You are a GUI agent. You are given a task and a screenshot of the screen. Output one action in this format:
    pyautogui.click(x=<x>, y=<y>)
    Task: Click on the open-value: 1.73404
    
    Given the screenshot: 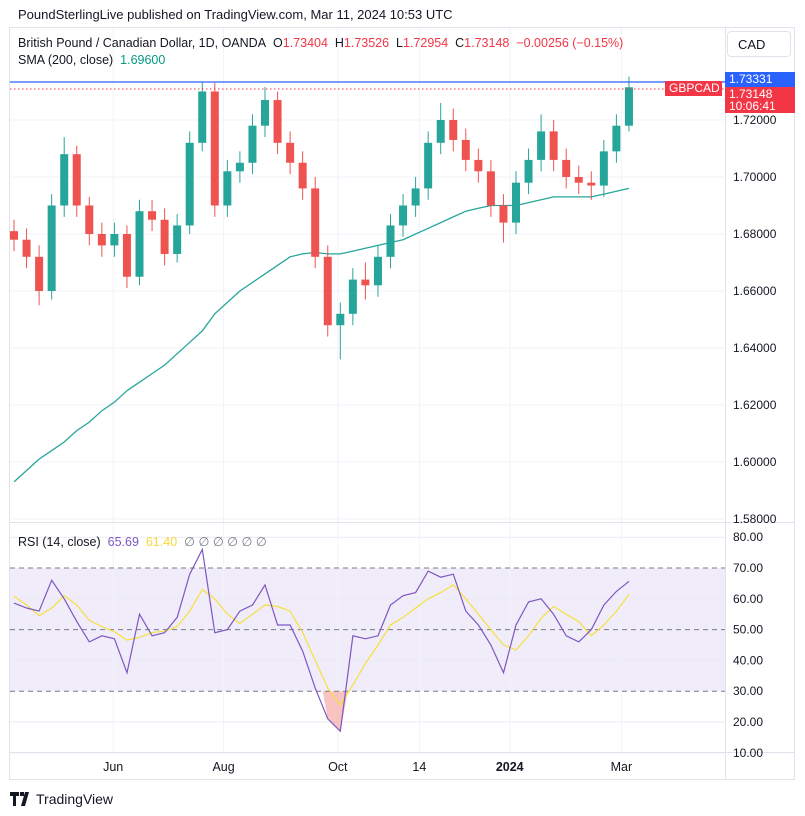 What is the action you would take?
    pyautogui.click(x=305, y=43)
    